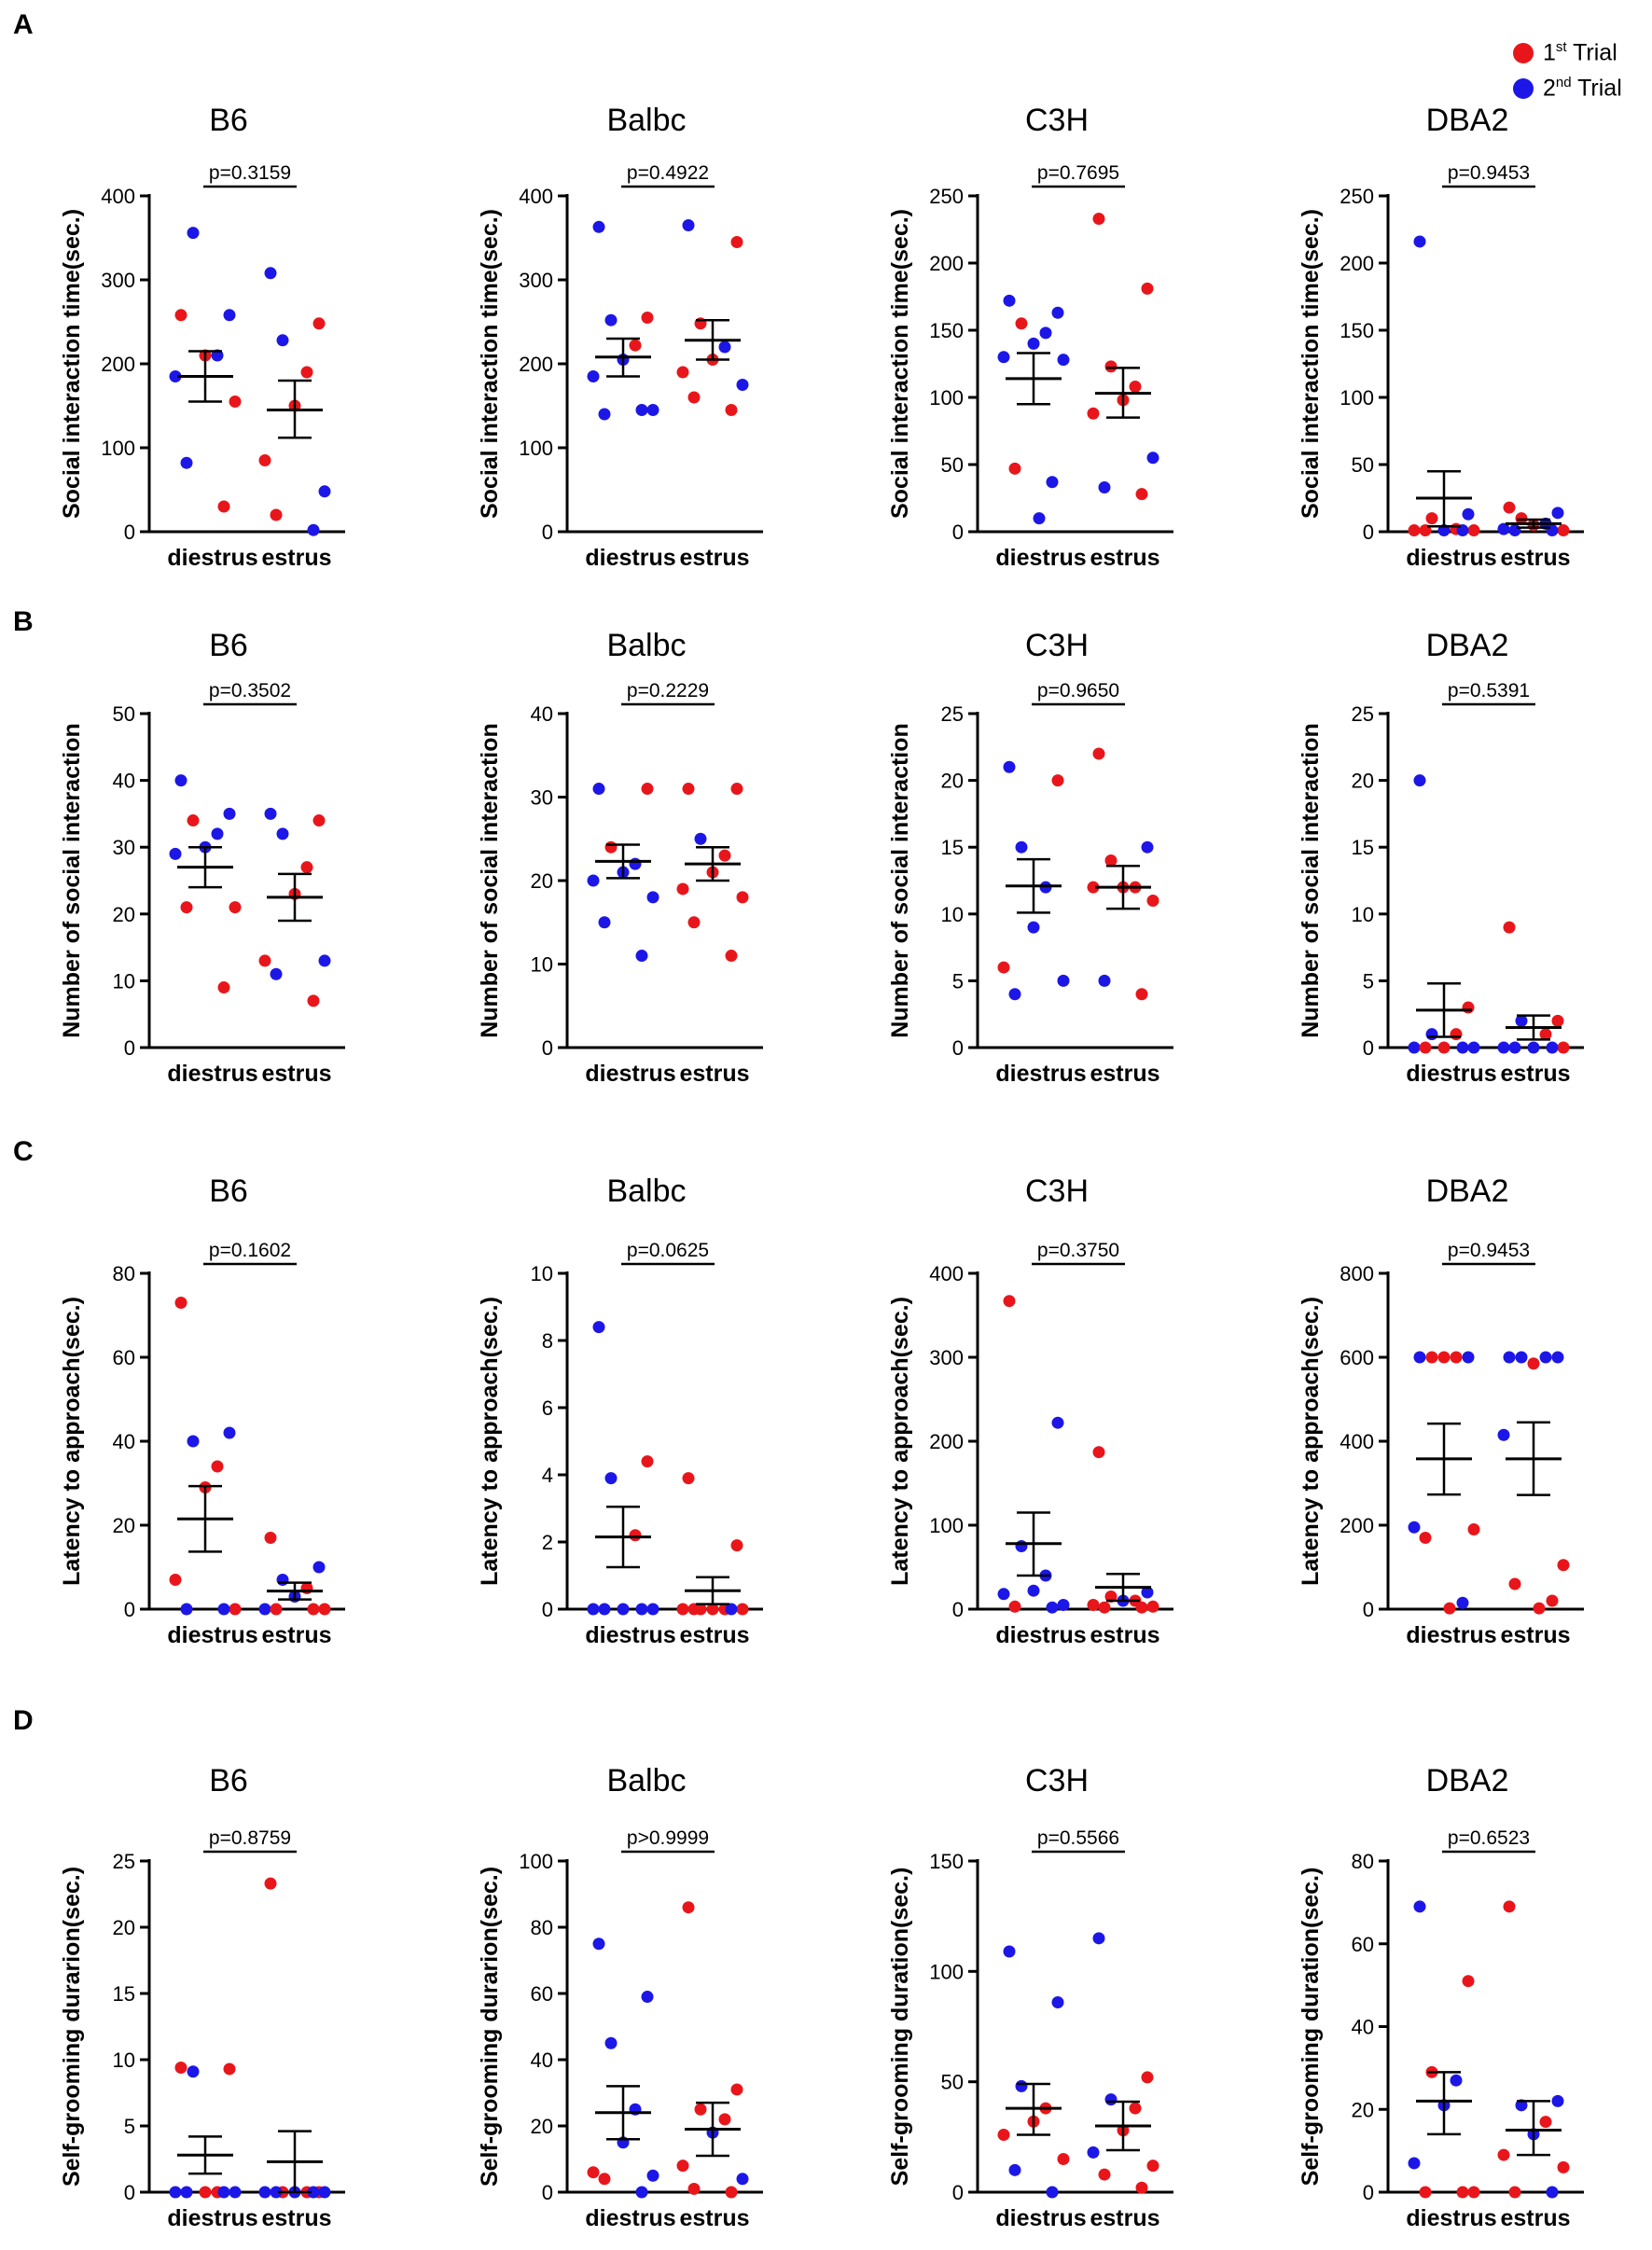 The image size is (1652, 2250). Describe the element at coordinates (548, 1609) in the screenshot. I see `chart-c-balbc-ytick-label: 0` at that location.